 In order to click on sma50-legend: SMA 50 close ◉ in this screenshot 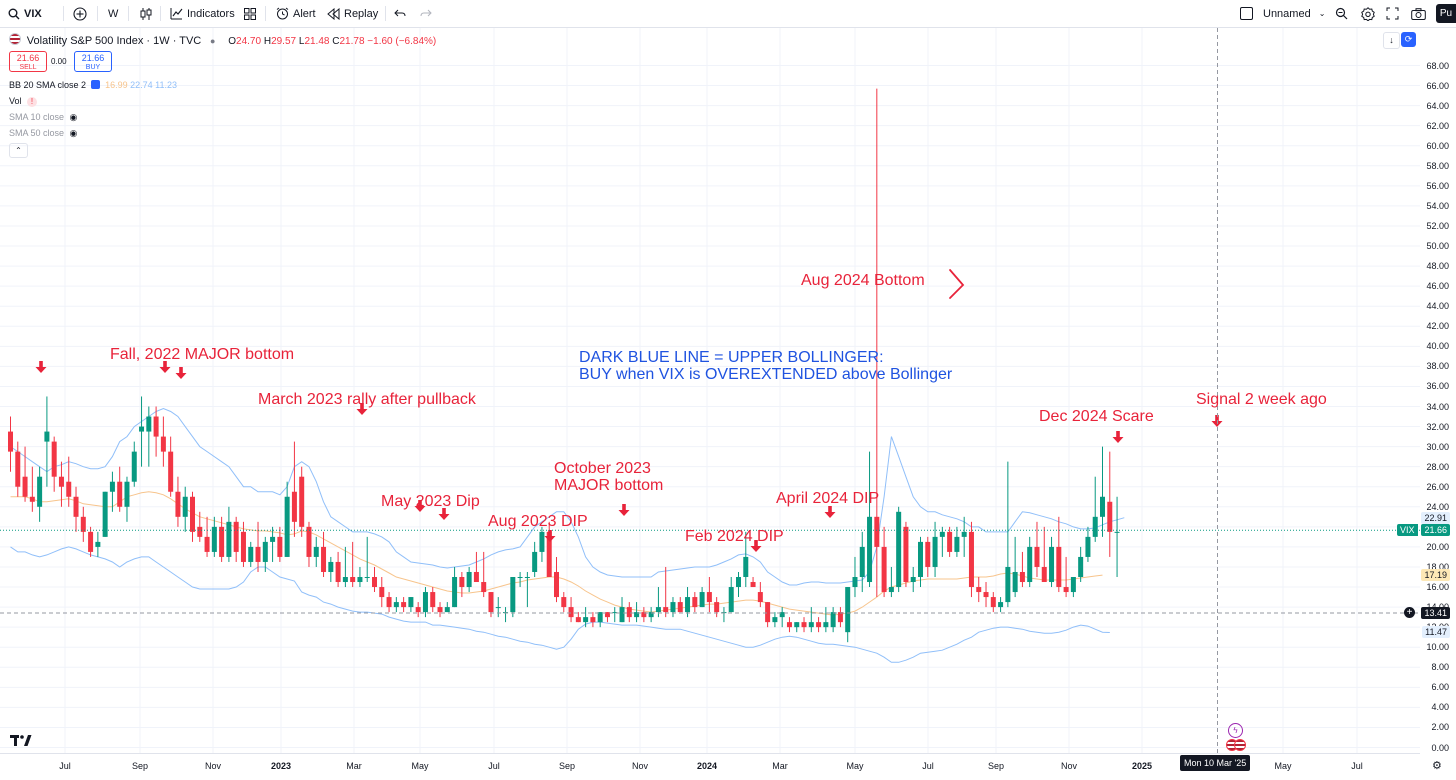, I will do `click(43, 133)`.